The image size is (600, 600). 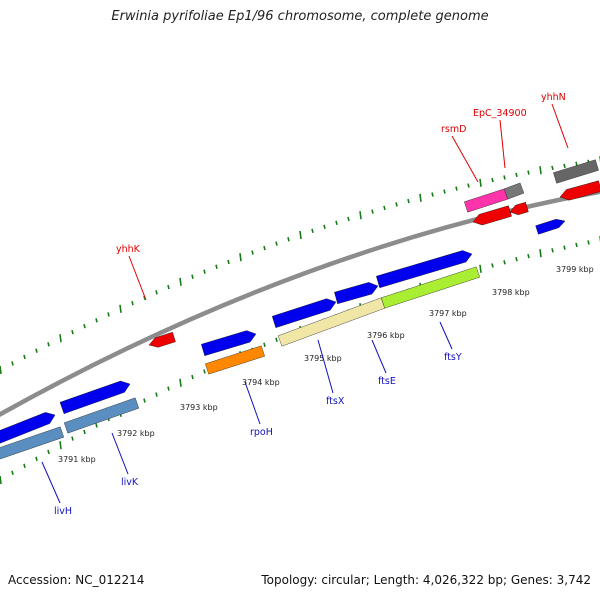 What do you see at coordinates (379, 356) in the screenshot?
I see `leader-ftsE` at bounding box center [379, 356].